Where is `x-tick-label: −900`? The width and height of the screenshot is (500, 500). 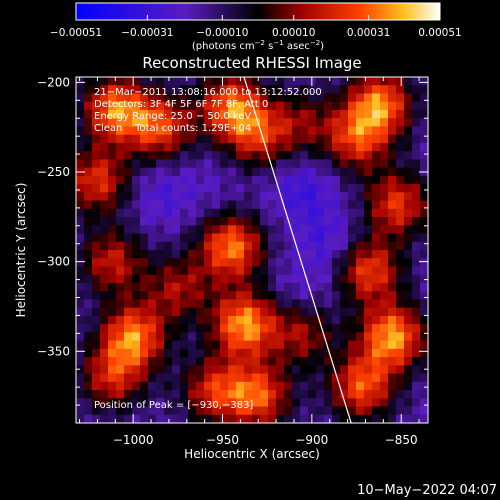
x-tick-label: −900 is located at coordinates (311, 440).